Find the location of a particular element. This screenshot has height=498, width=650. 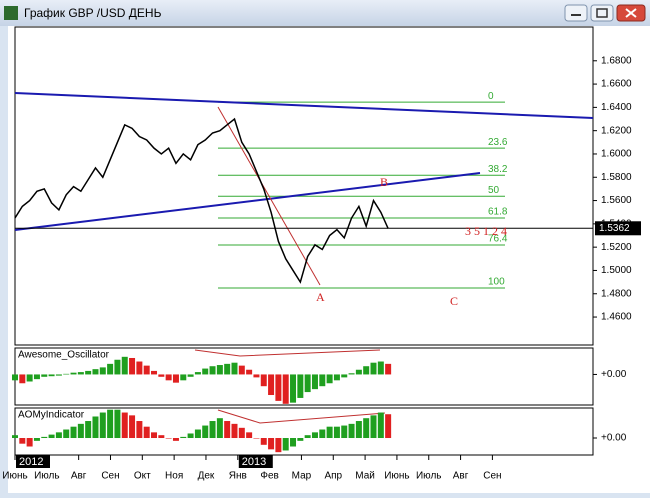

wave-label: C is located at coordinates (454, 301).